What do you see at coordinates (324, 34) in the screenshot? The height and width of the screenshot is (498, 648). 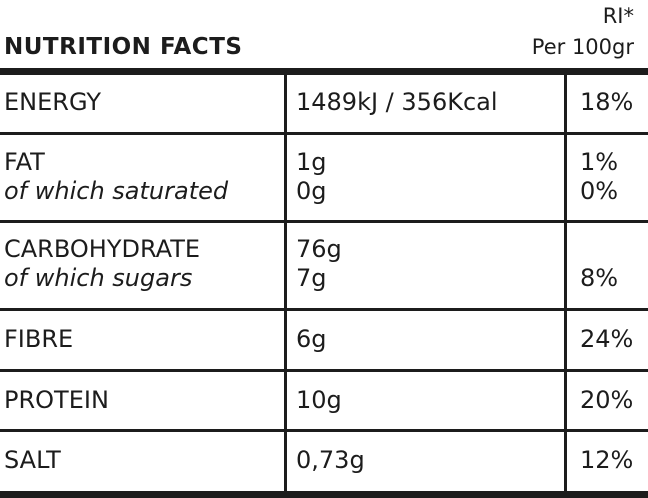 I see `header: NUTRITION FACTS RI* Per 100gr` at bounding box center [324, 34].